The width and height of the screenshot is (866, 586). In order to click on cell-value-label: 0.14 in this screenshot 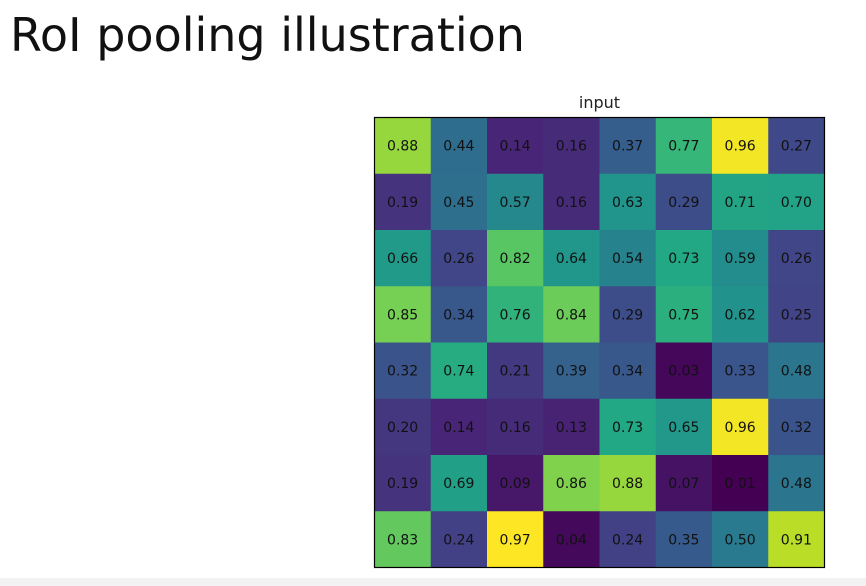, I will do `click(515, 147)`.